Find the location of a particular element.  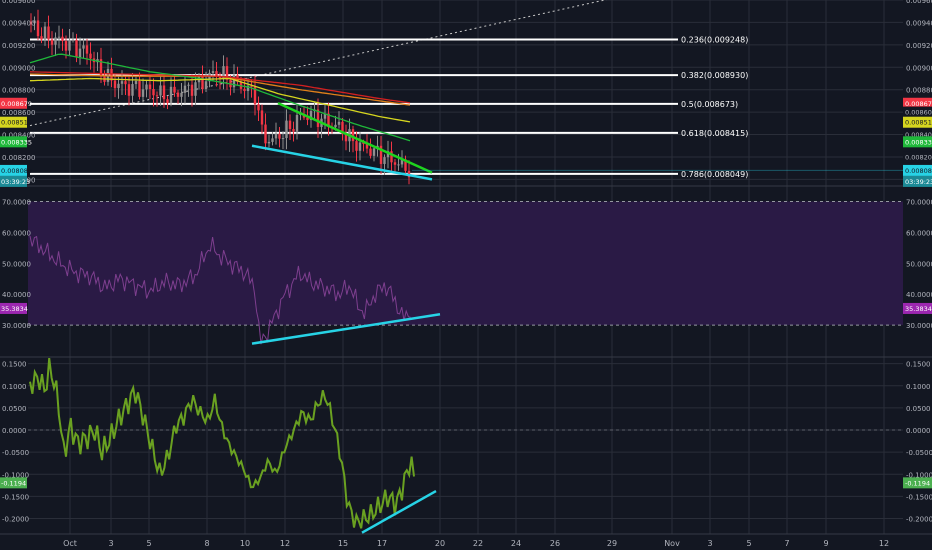

time-tick-label: 7 is located at coordinates (786, 543).